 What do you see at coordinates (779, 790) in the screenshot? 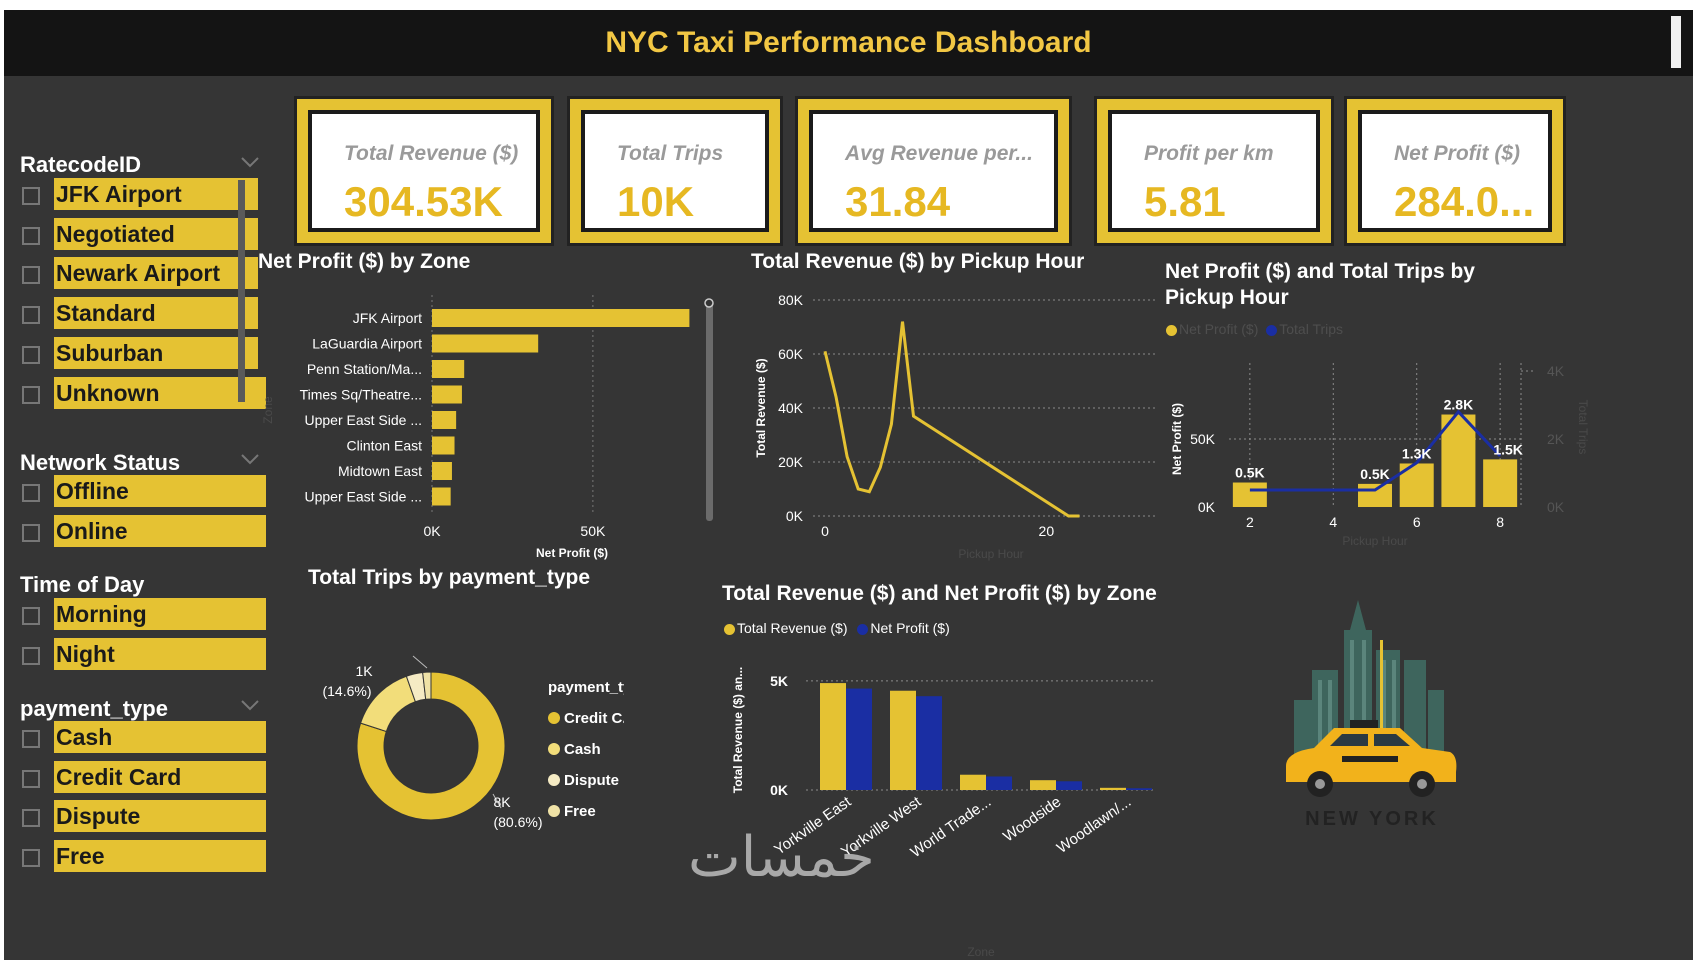
I see `y-tick-label: 0K` at bounding box center [779, 790].